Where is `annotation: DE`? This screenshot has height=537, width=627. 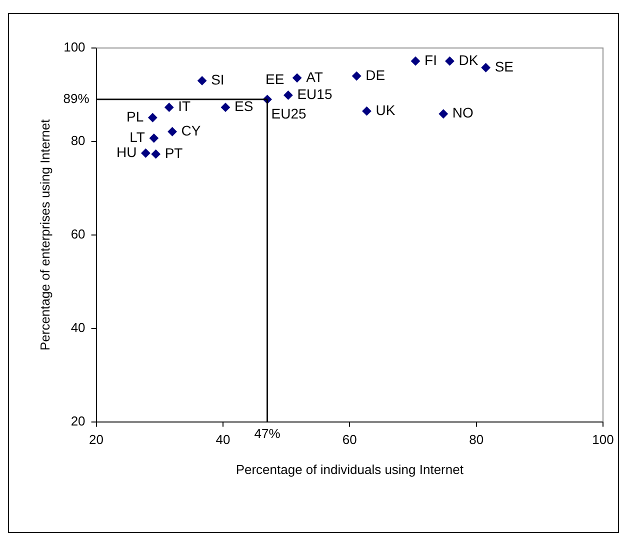
annotation: DE is located at coordinates (376, 74).